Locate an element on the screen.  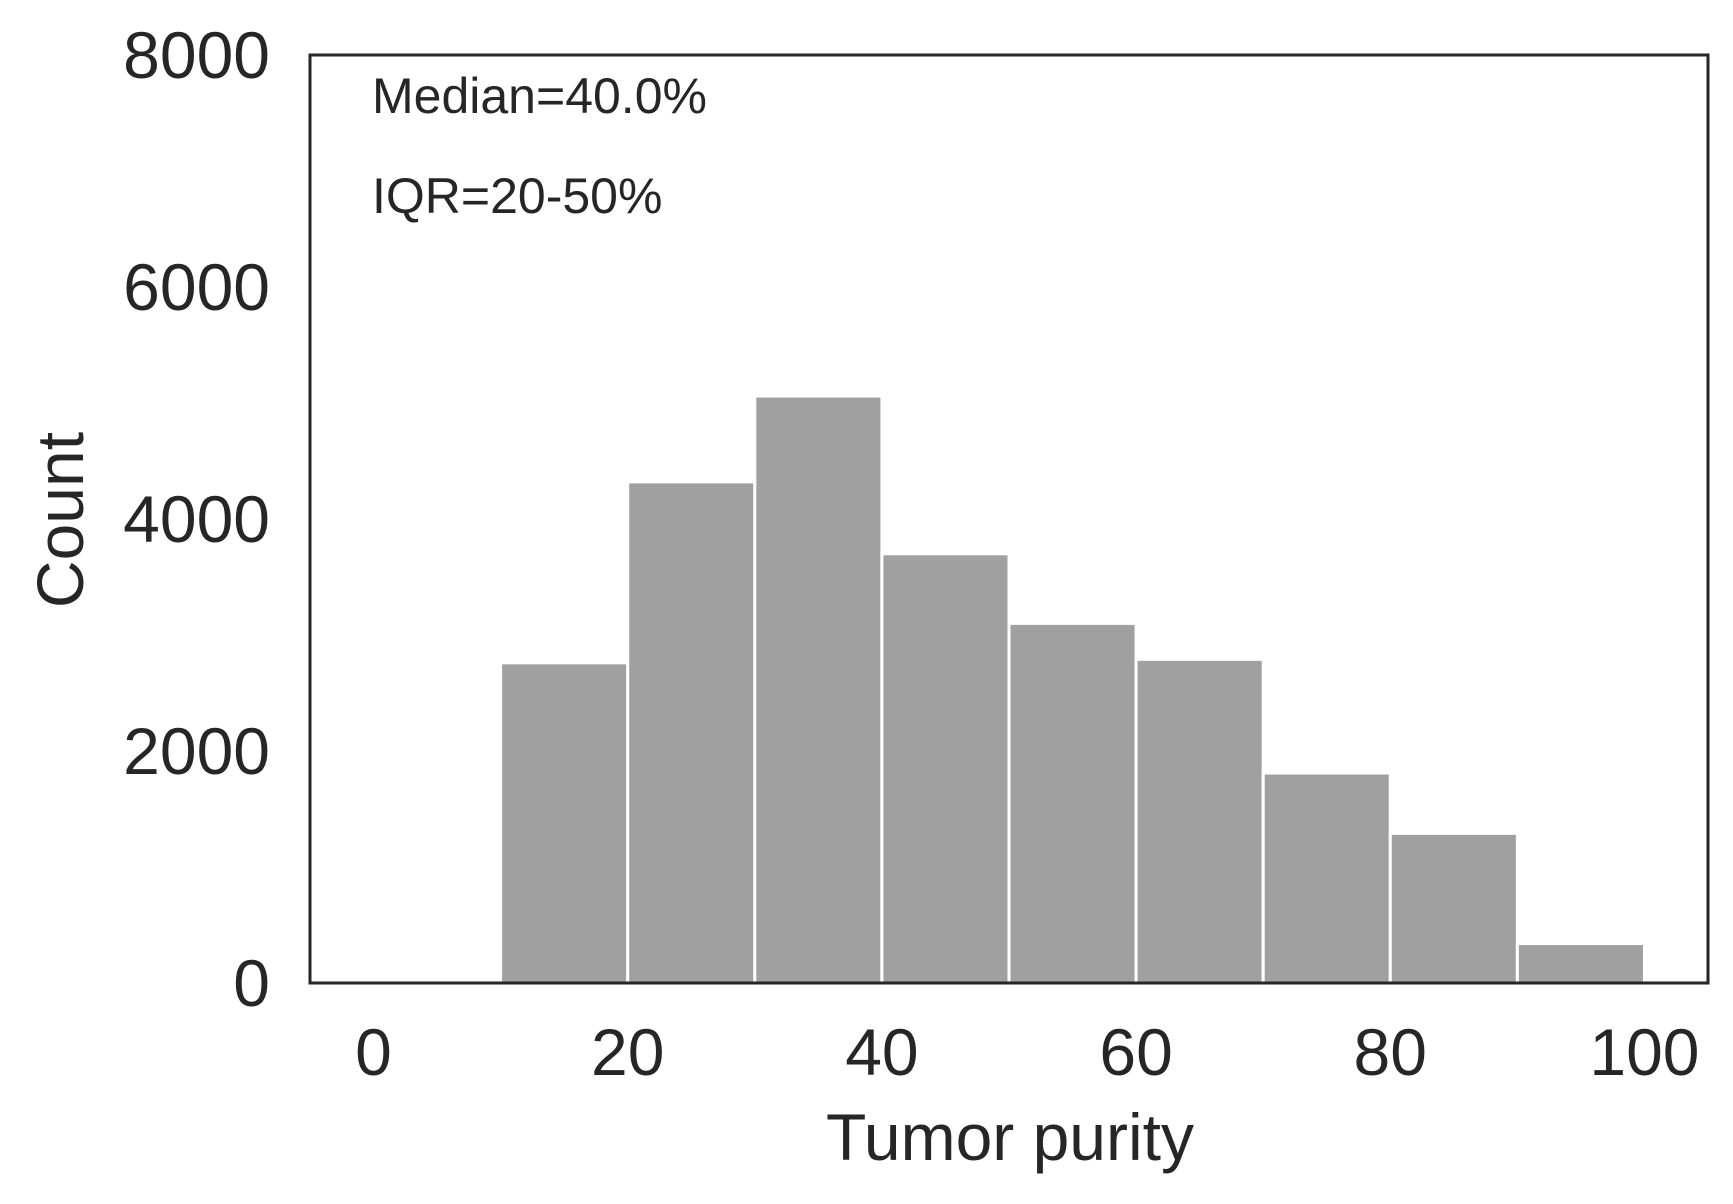
y-tick-label: 0 is located at coordinates (251, 983).